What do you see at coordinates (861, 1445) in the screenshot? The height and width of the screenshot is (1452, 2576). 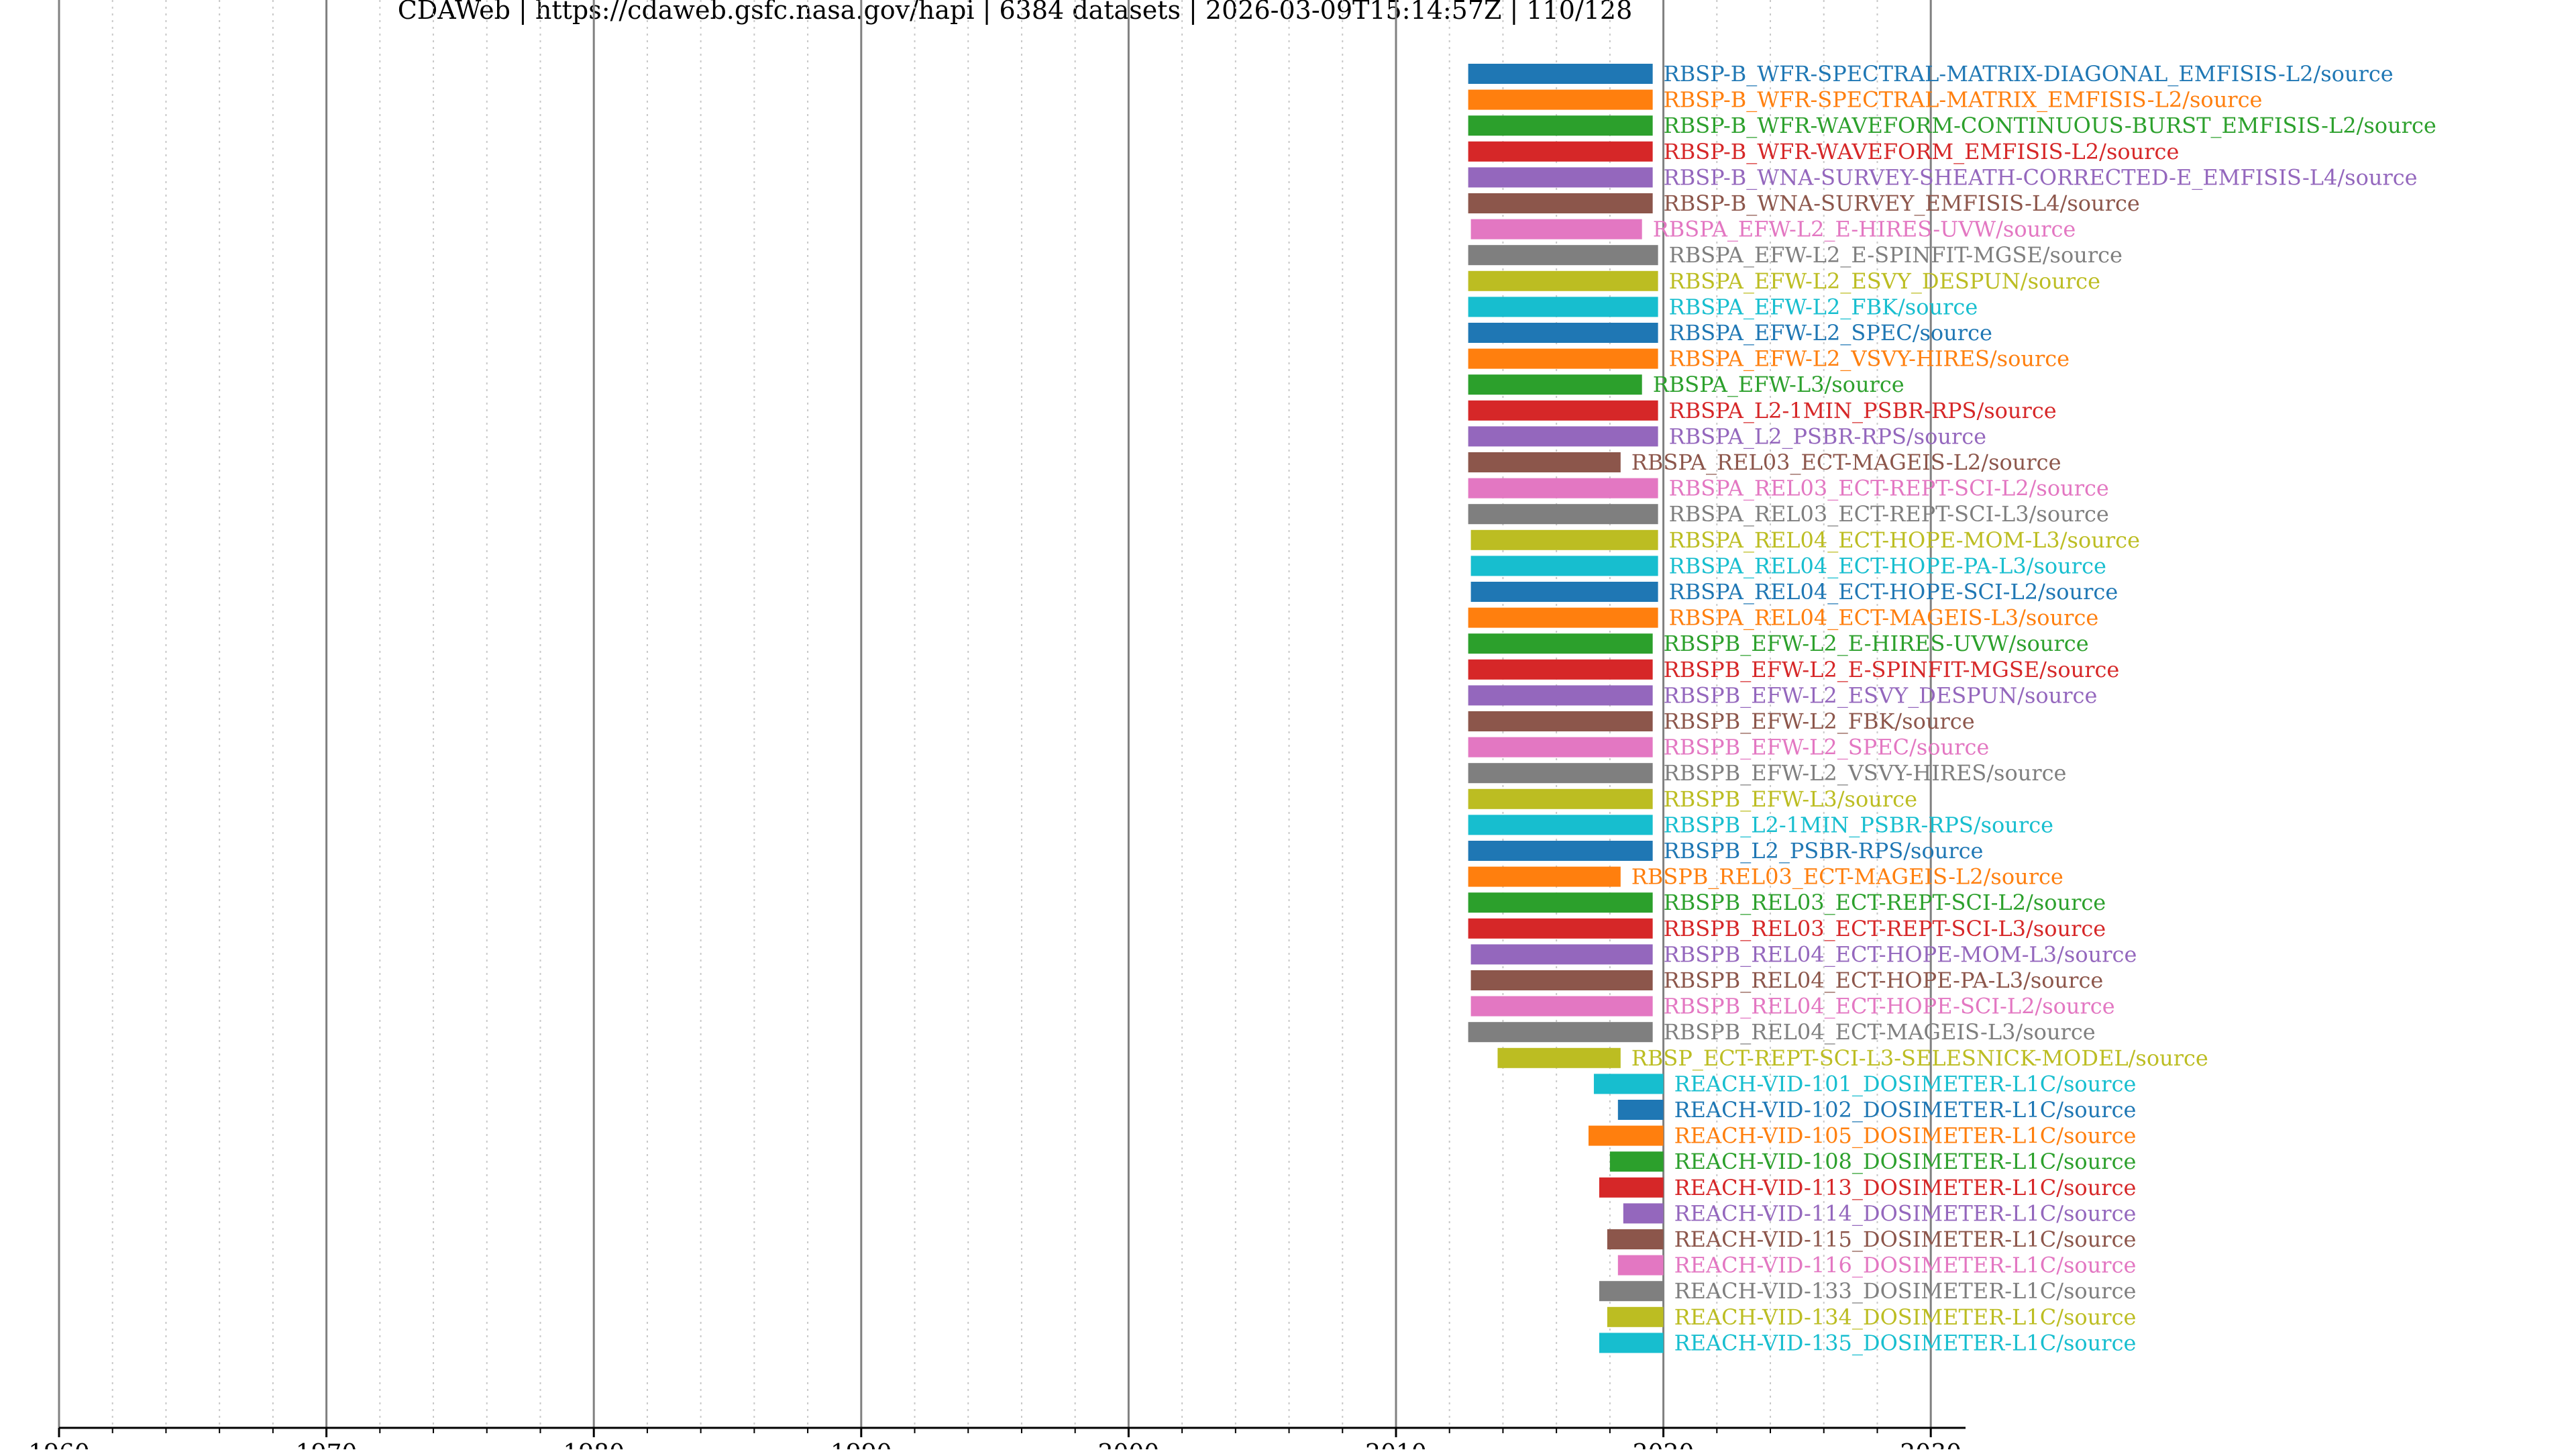 I see `x-tick-label: 1990` at bounding box center [861, 1445].